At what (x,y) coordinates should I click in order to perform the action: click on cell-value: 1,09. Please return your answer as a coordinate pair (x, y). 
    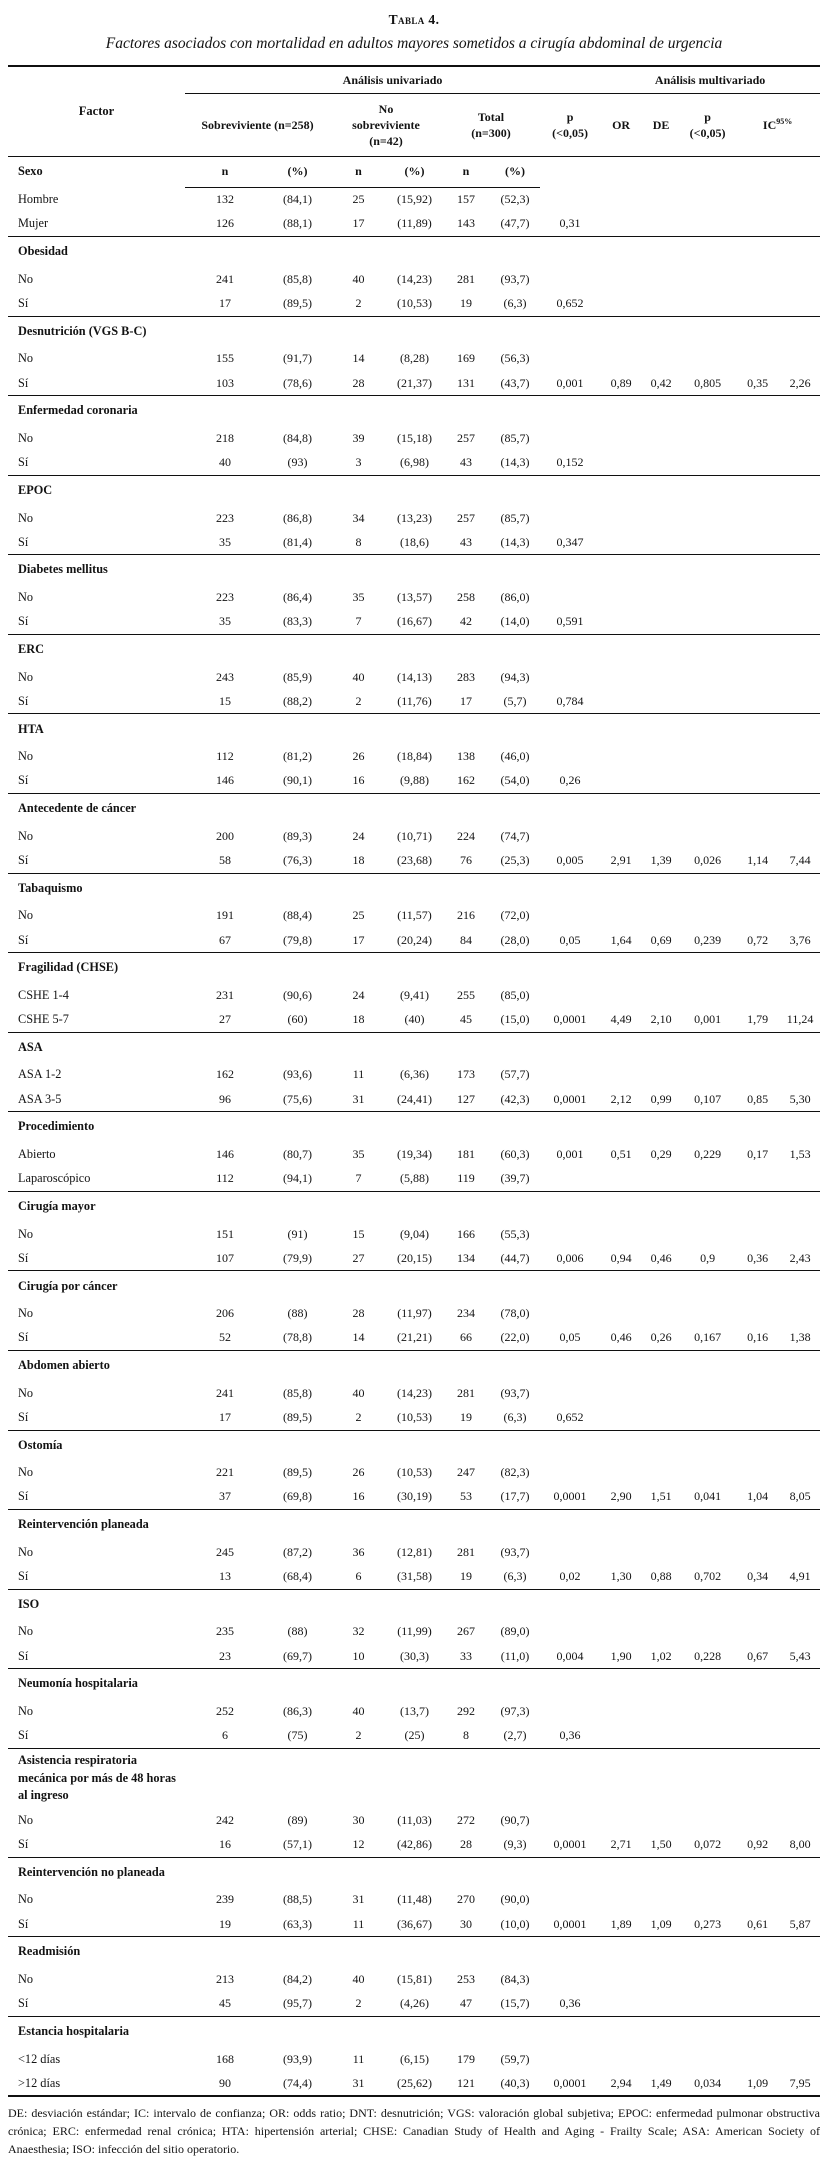
    Looking at the image, I should click on (661, 1923).